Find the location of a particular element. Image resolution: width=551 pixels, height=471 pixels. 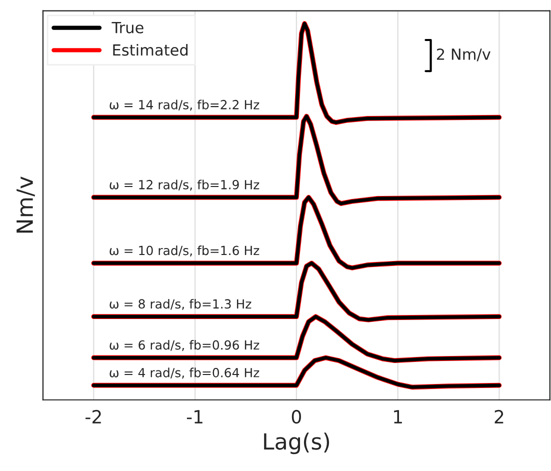

annotation: ω = 6 rad/s, fb=0.96 Hz is located at coordinates (185, 345).